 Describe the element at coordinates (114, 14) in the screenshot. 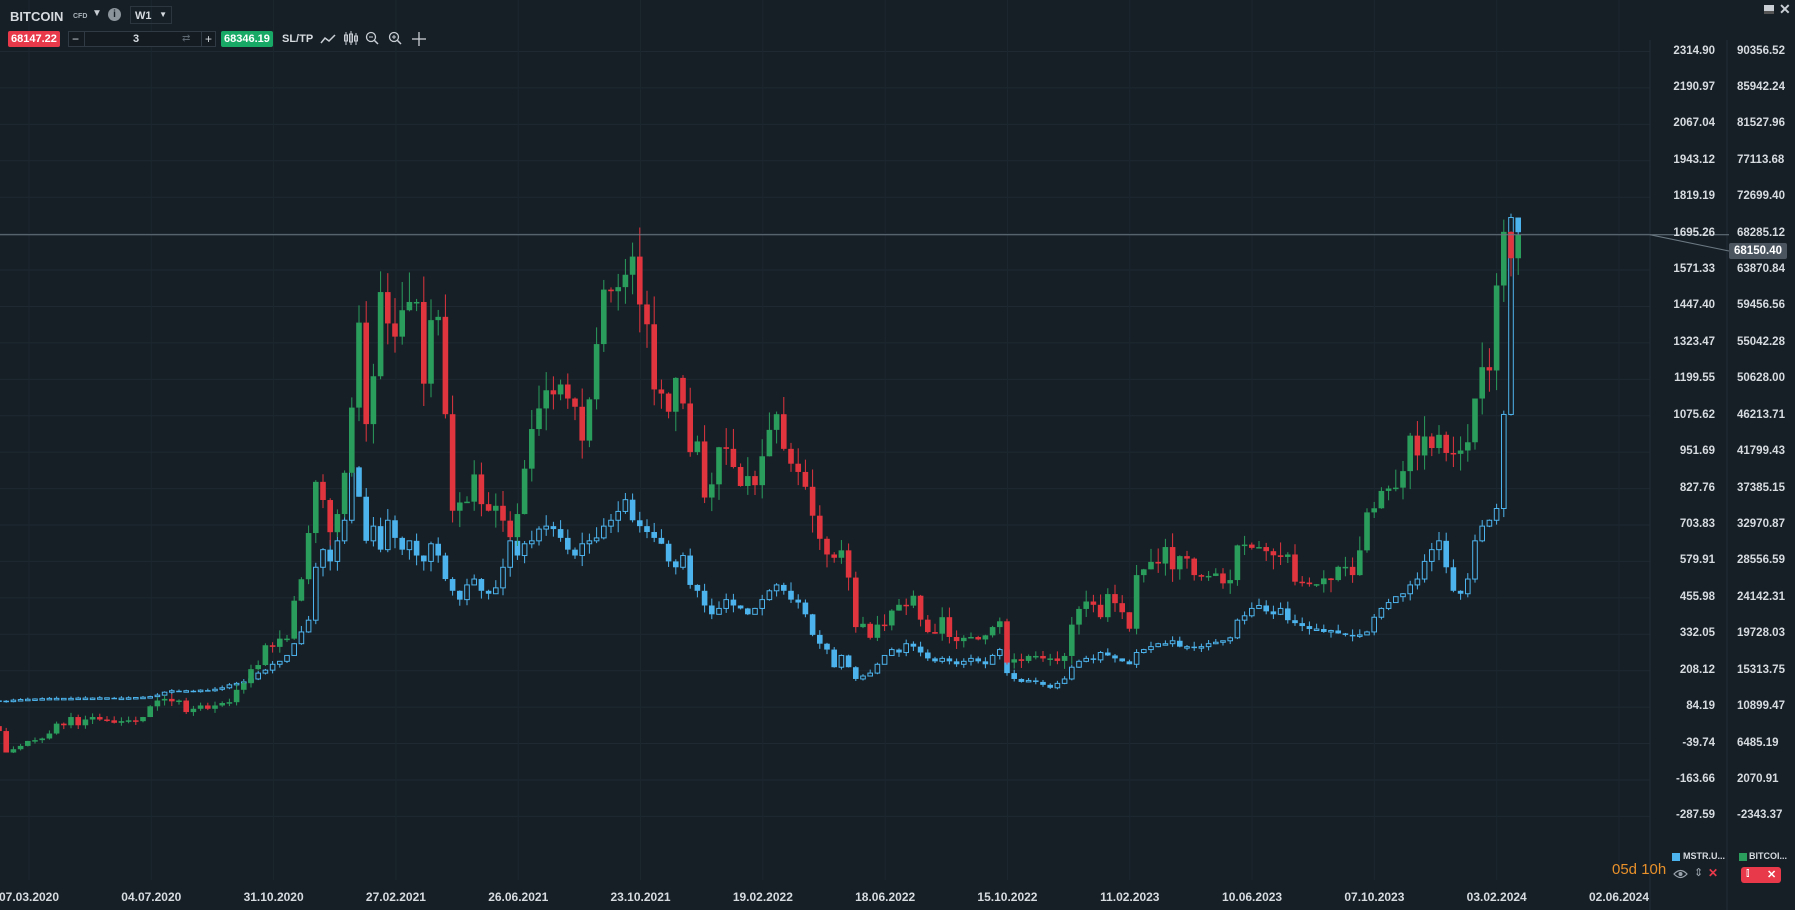

I see `info-icon: i` at that location.